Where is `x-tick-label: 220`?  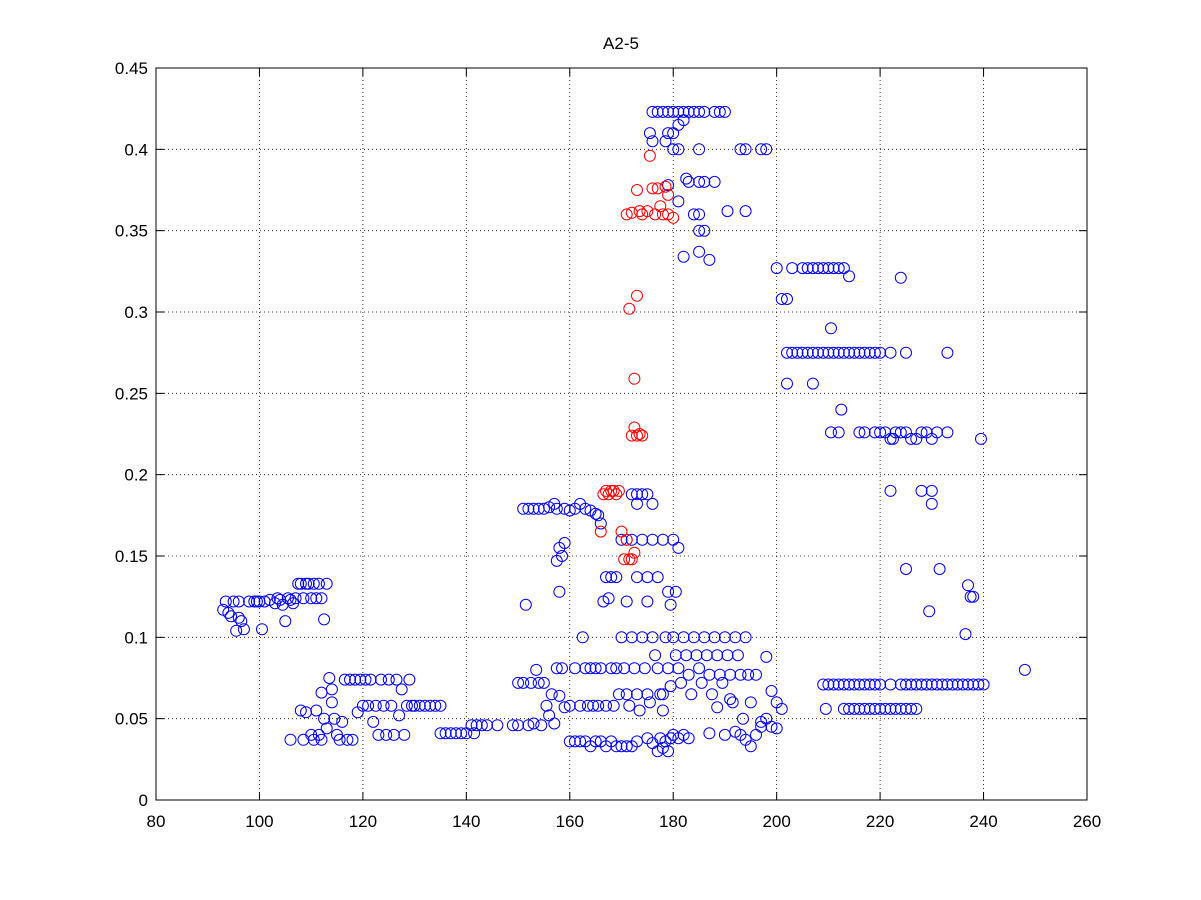
x-tick-label: 220 is located at coordinates (880, 821).